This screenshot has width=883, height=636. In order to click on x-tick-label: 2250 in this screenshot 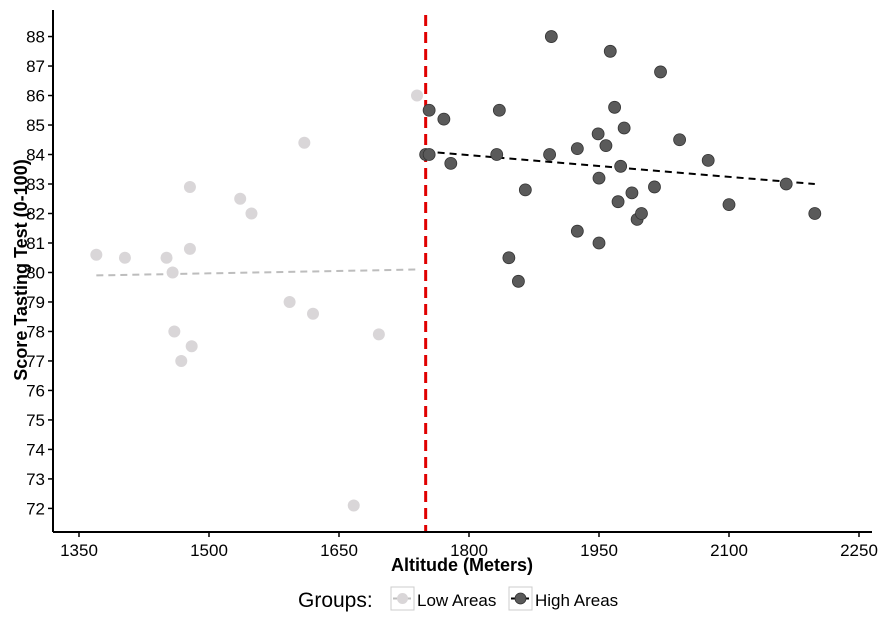, I will do `click(859, 550)`.